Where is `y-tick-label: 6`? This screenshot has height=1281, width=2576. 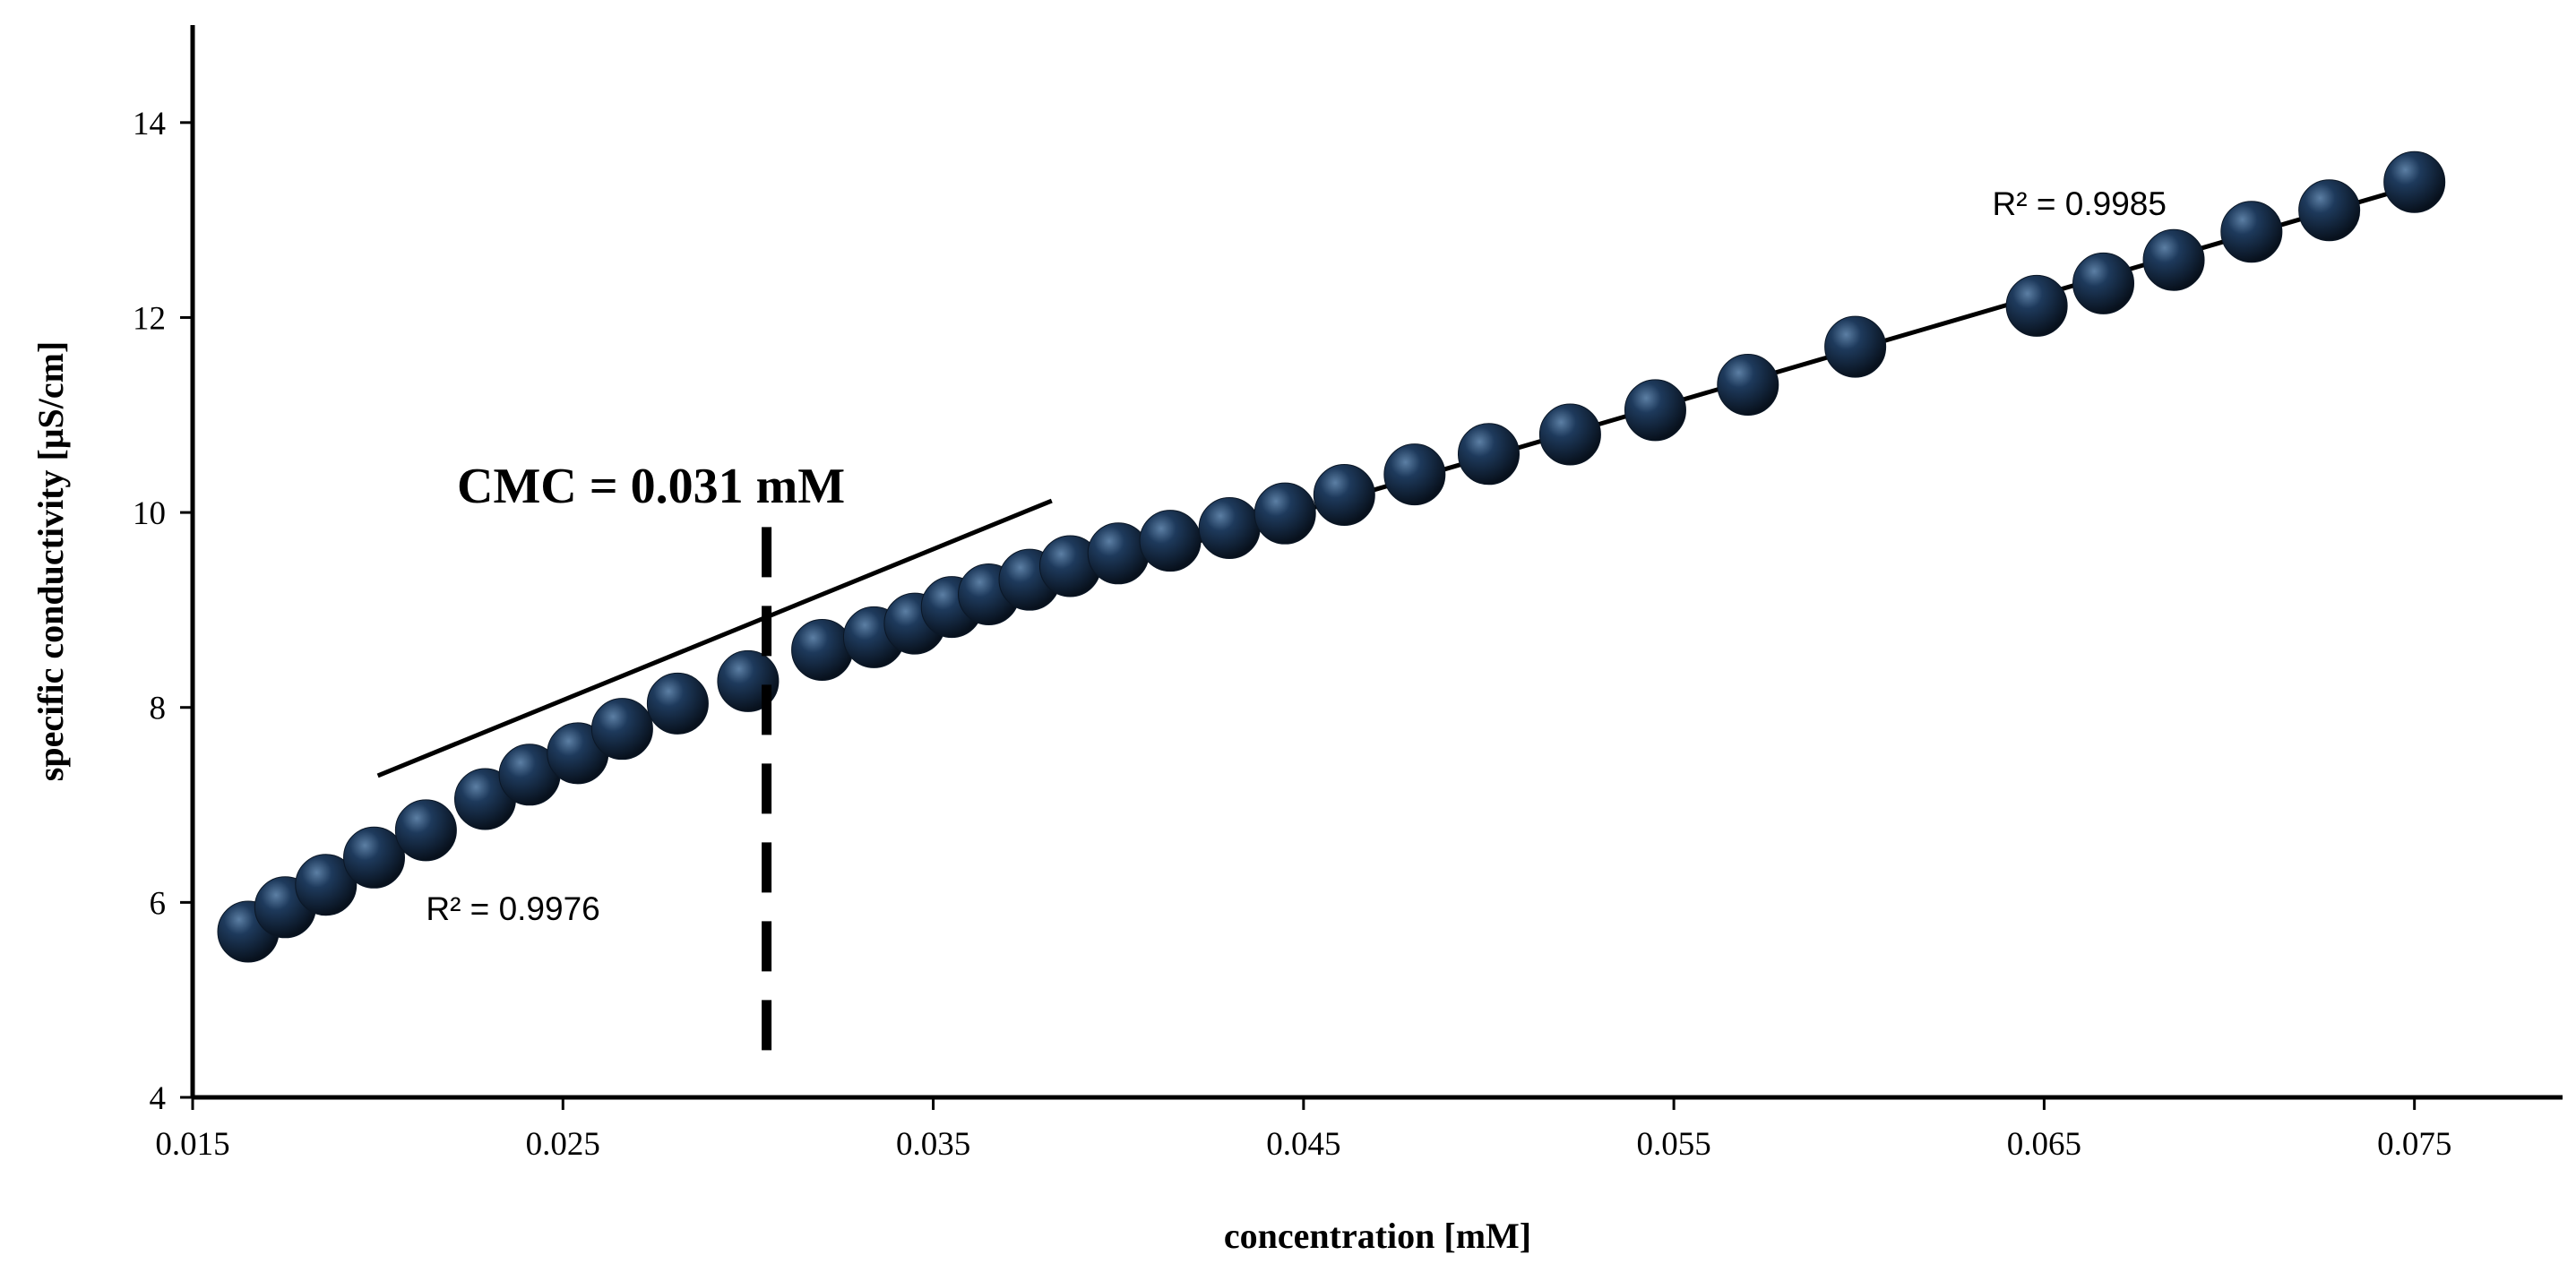
y-tick-label: 6 is located at coordinates (159, 903).